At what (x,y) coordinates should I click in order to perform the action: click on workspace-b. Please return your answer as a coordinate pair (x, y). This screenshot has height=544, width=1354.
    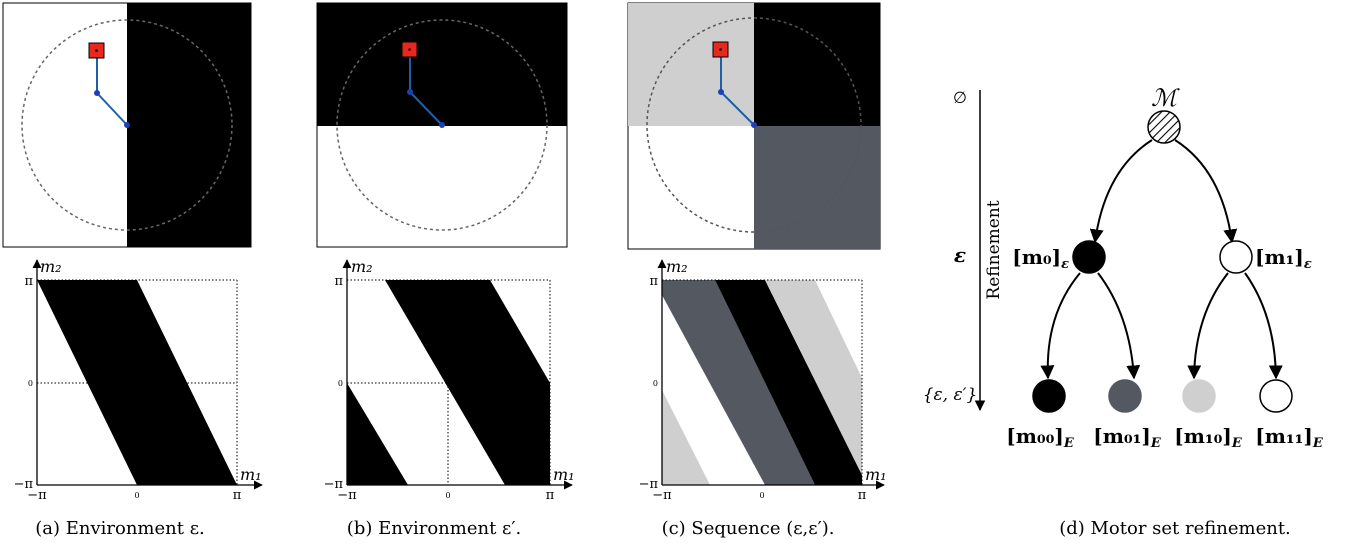
    Looking at the image, I should click on (442, 125).